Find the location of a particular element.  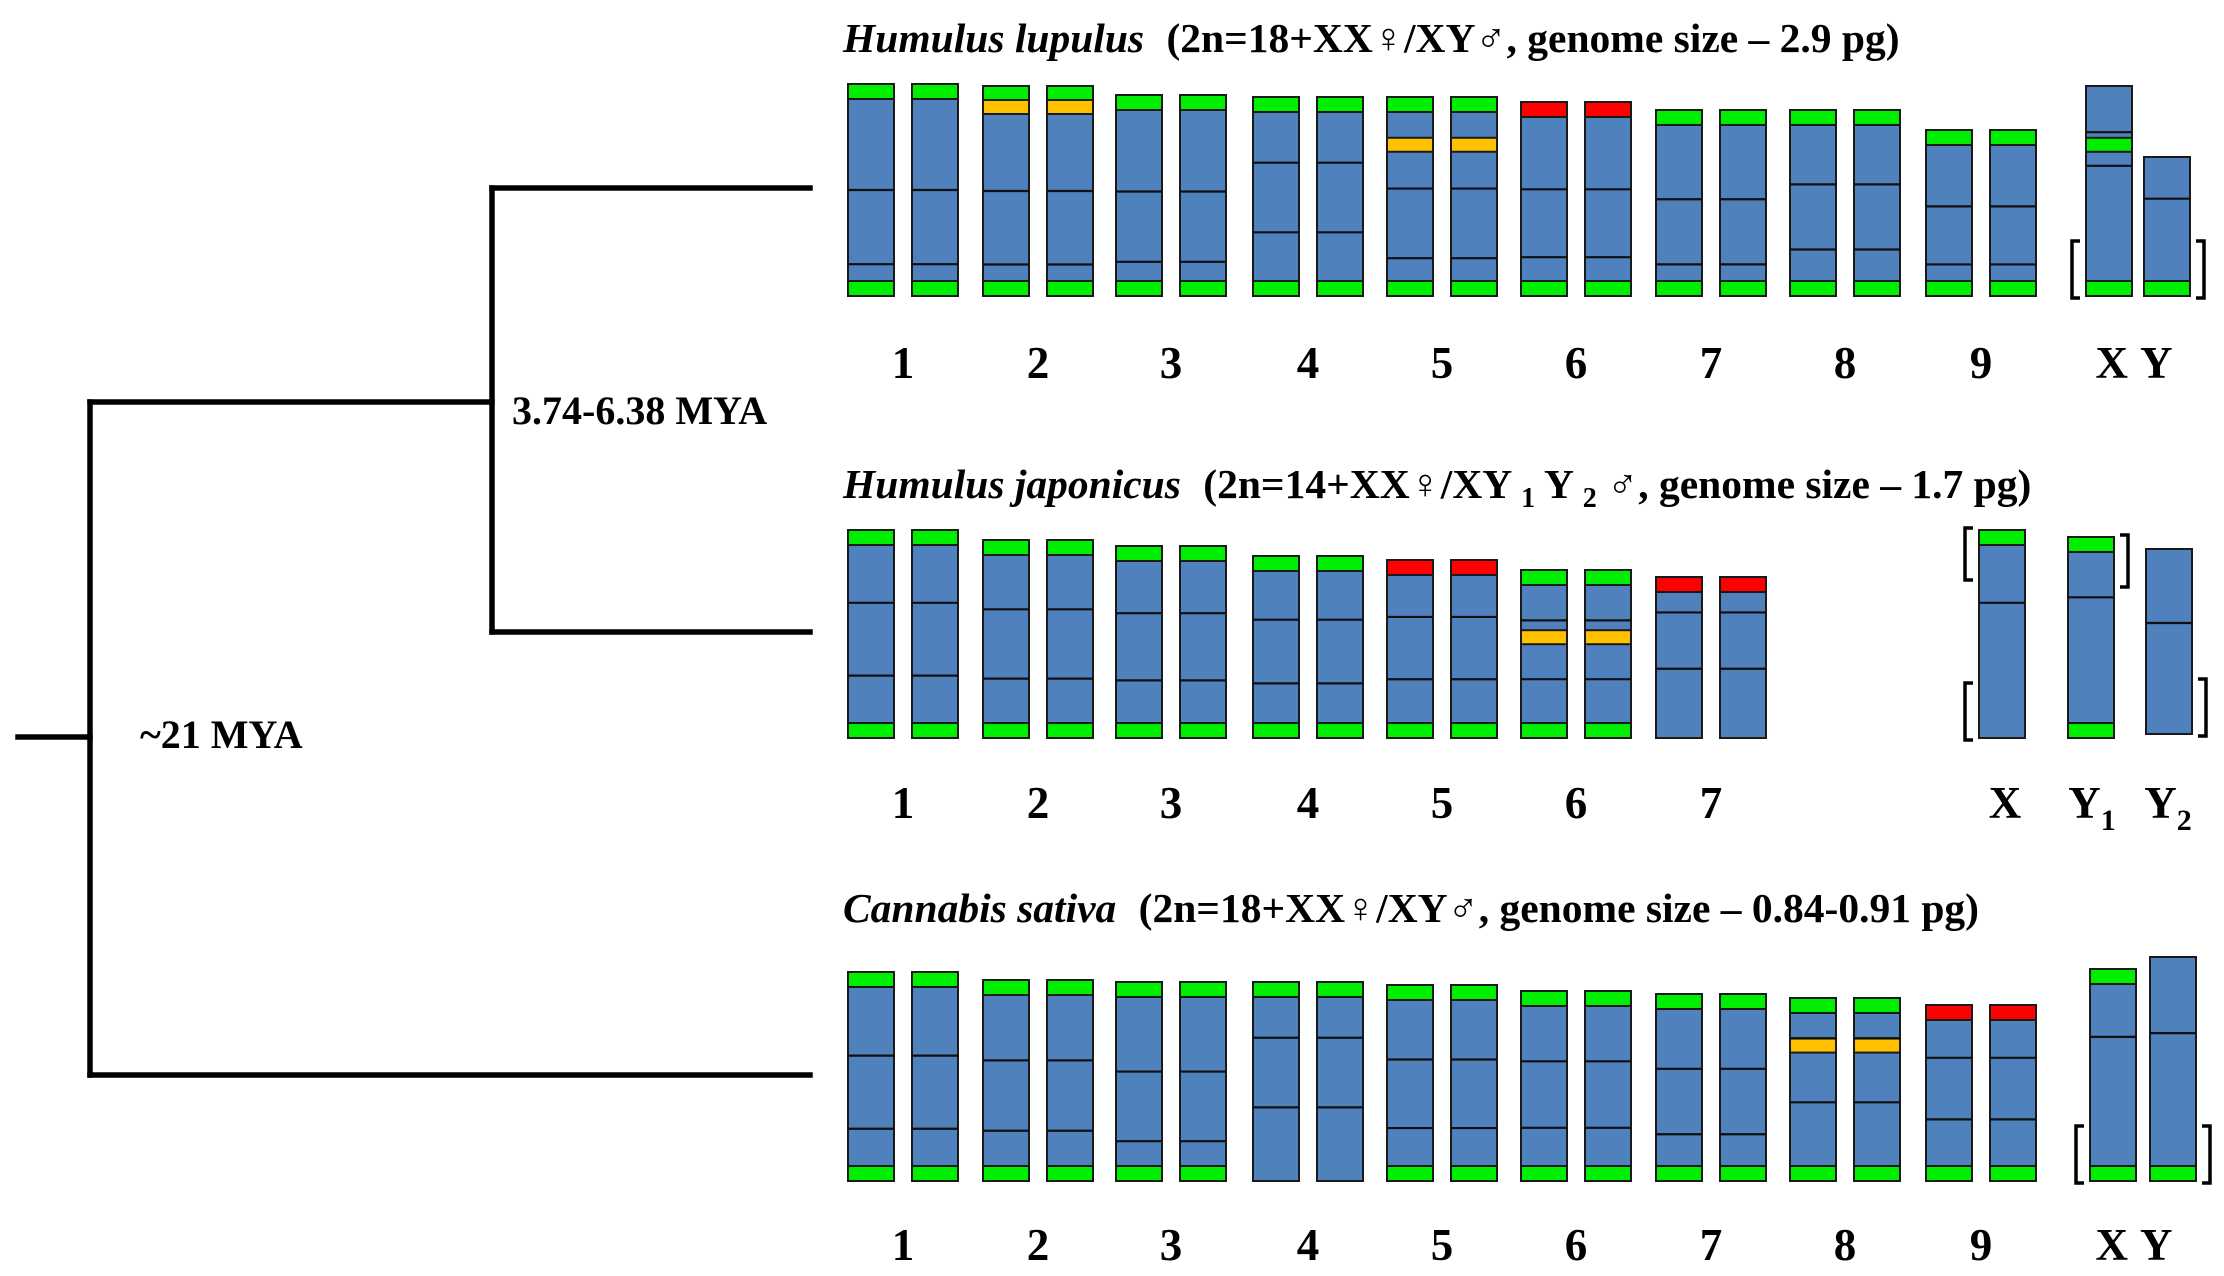

chromosome-label: 5 is located at coordinates (1442, 1245).